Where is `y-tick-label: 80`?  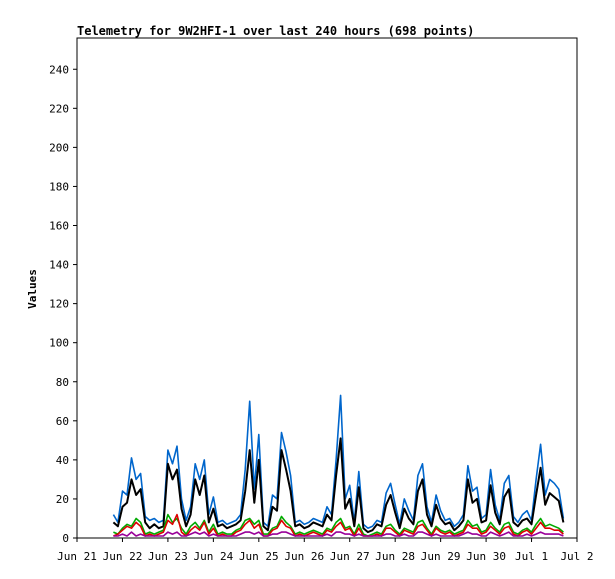
y-tick-label: 80 is located at coordinates (62, 382).